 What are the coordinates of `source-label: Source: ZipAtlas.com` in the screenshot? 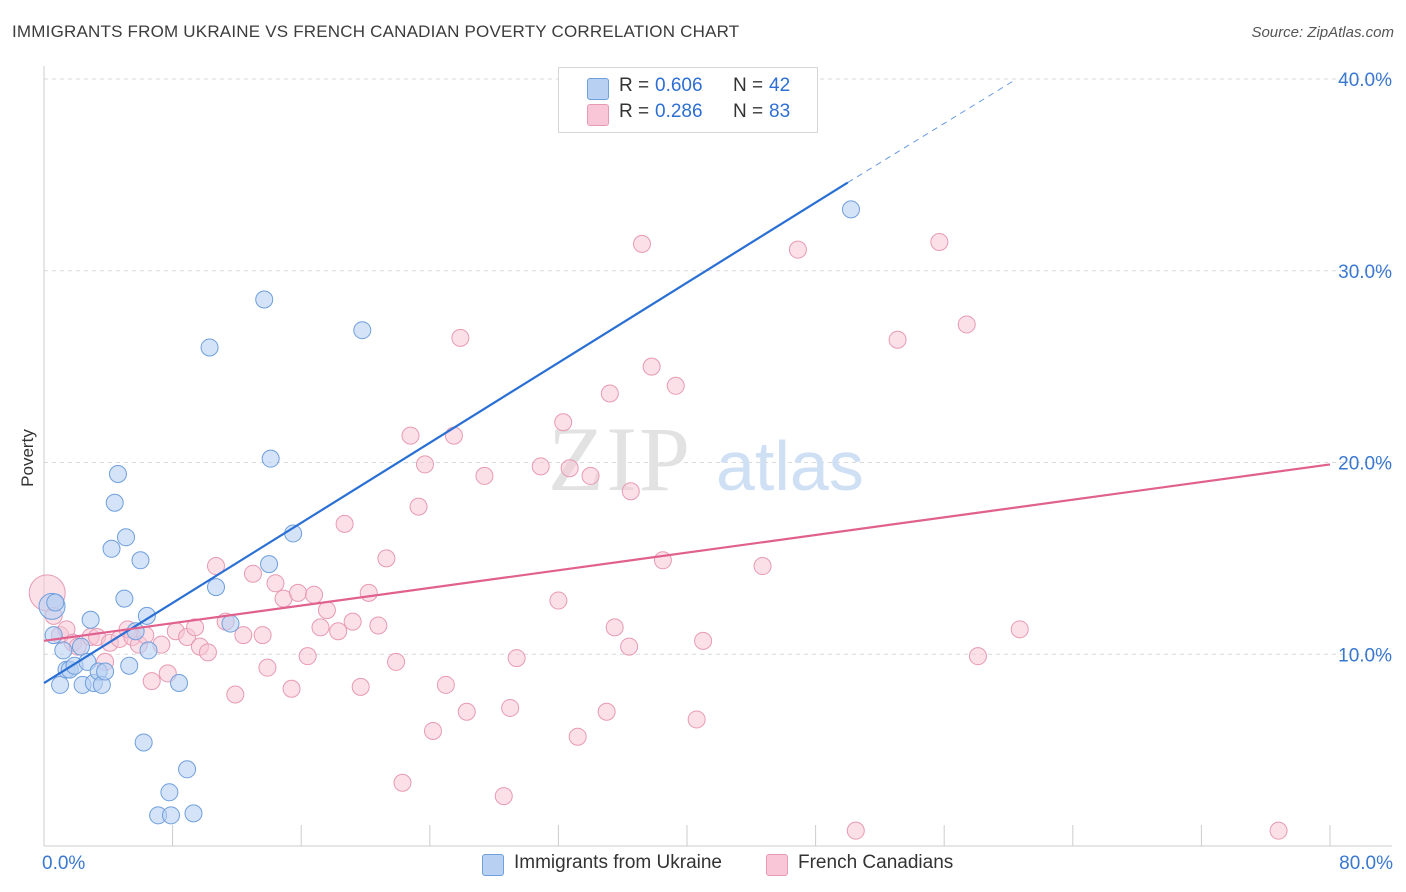 It's located at (1322, 32).